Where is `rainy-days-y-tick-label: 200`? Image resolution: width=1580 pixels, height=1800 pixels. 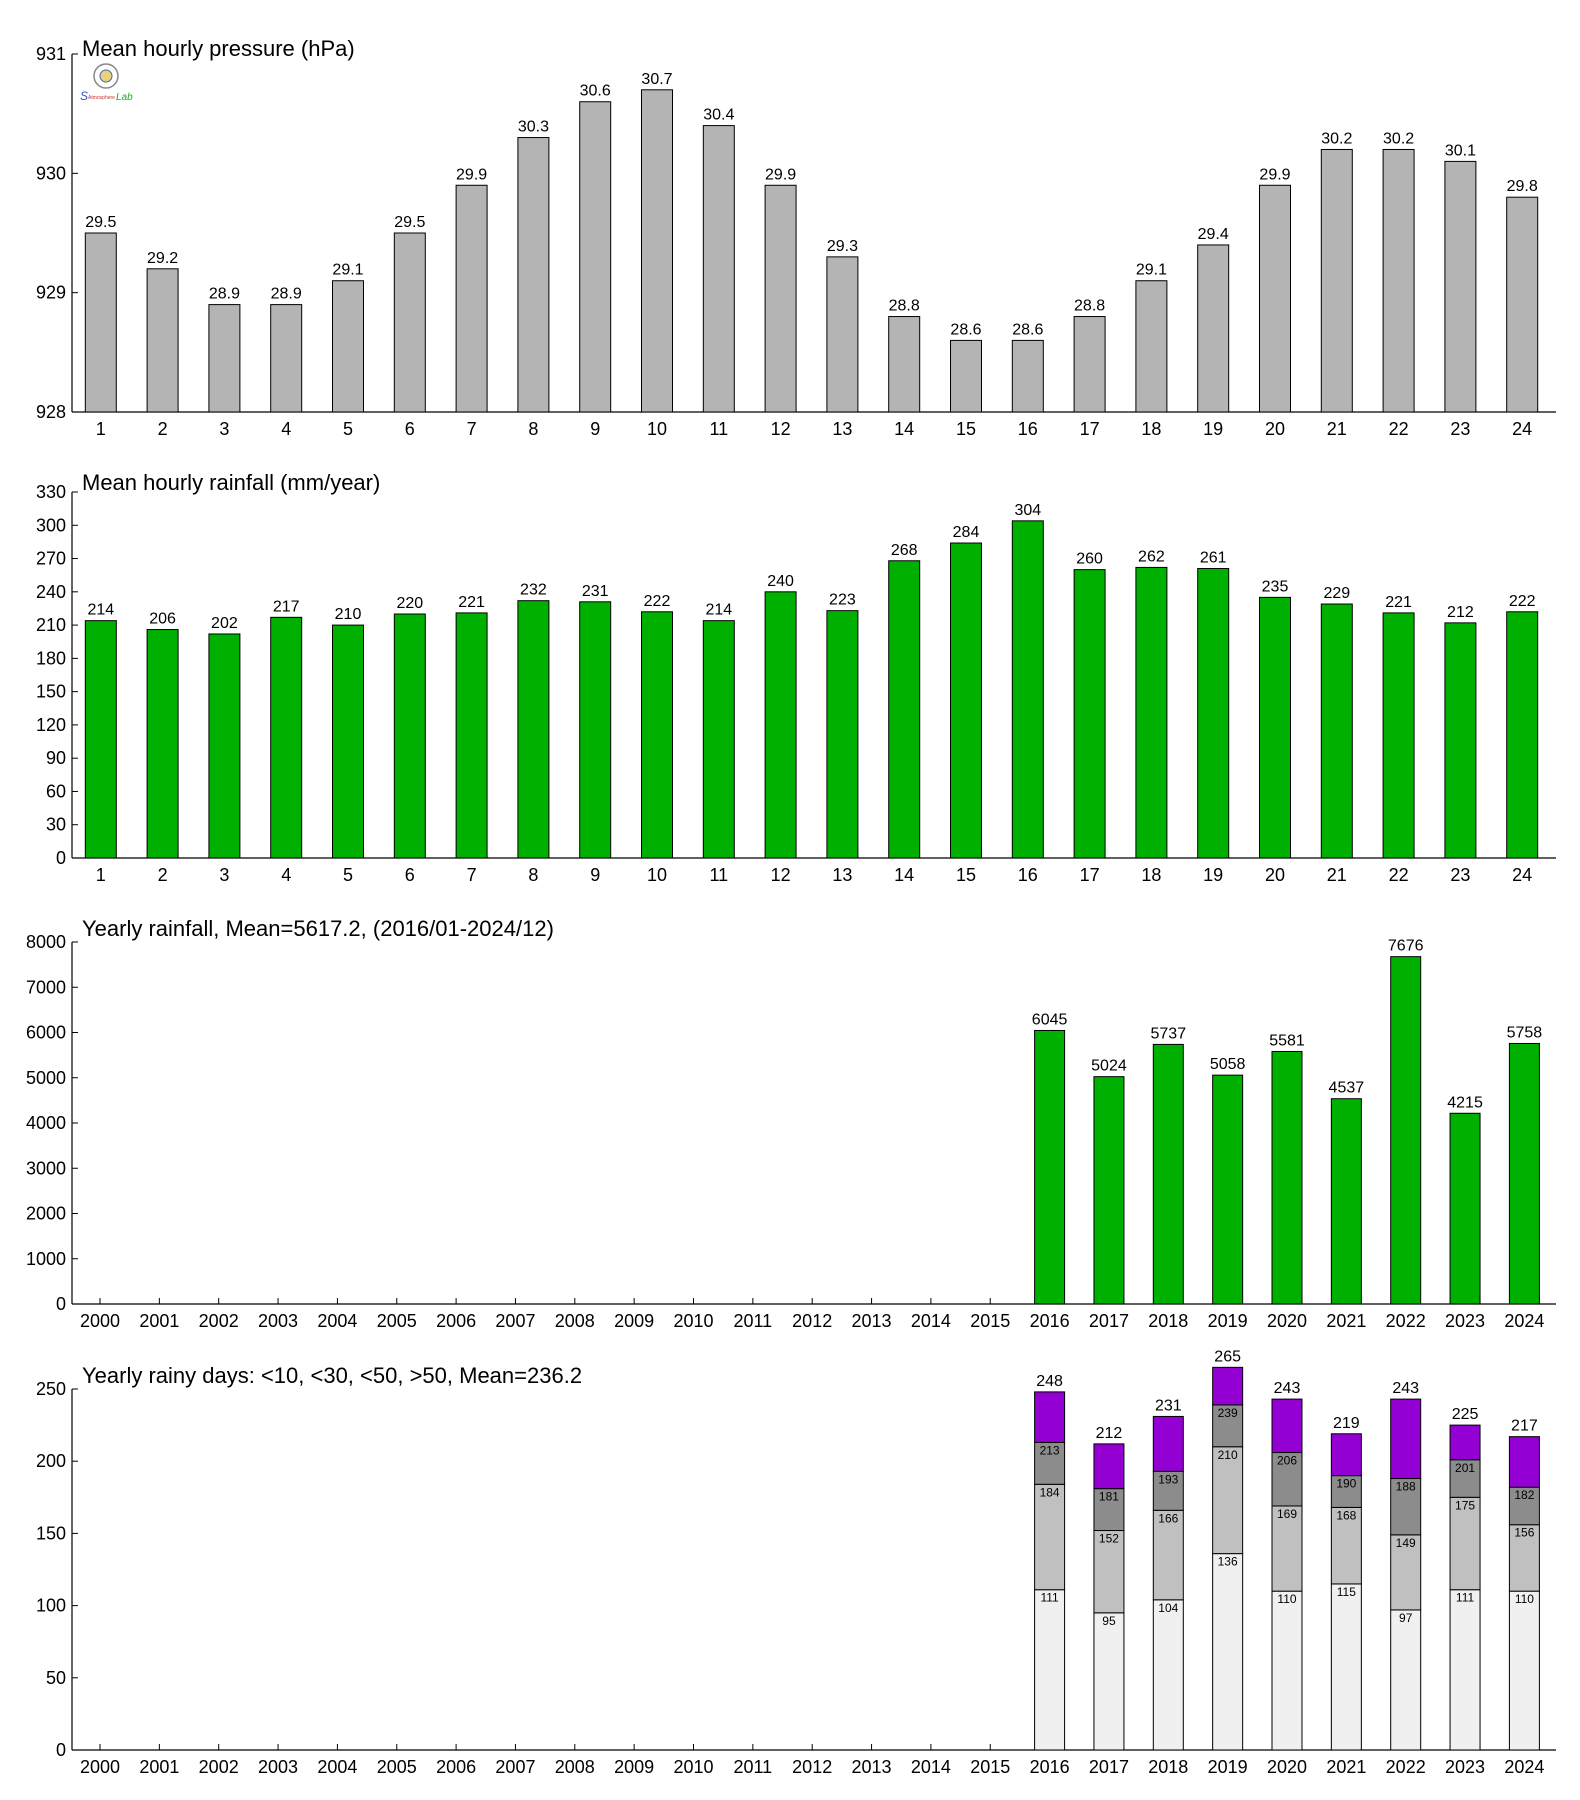
rainy-days-y-tick-label: 200 is located at coordinates (51, 1461).